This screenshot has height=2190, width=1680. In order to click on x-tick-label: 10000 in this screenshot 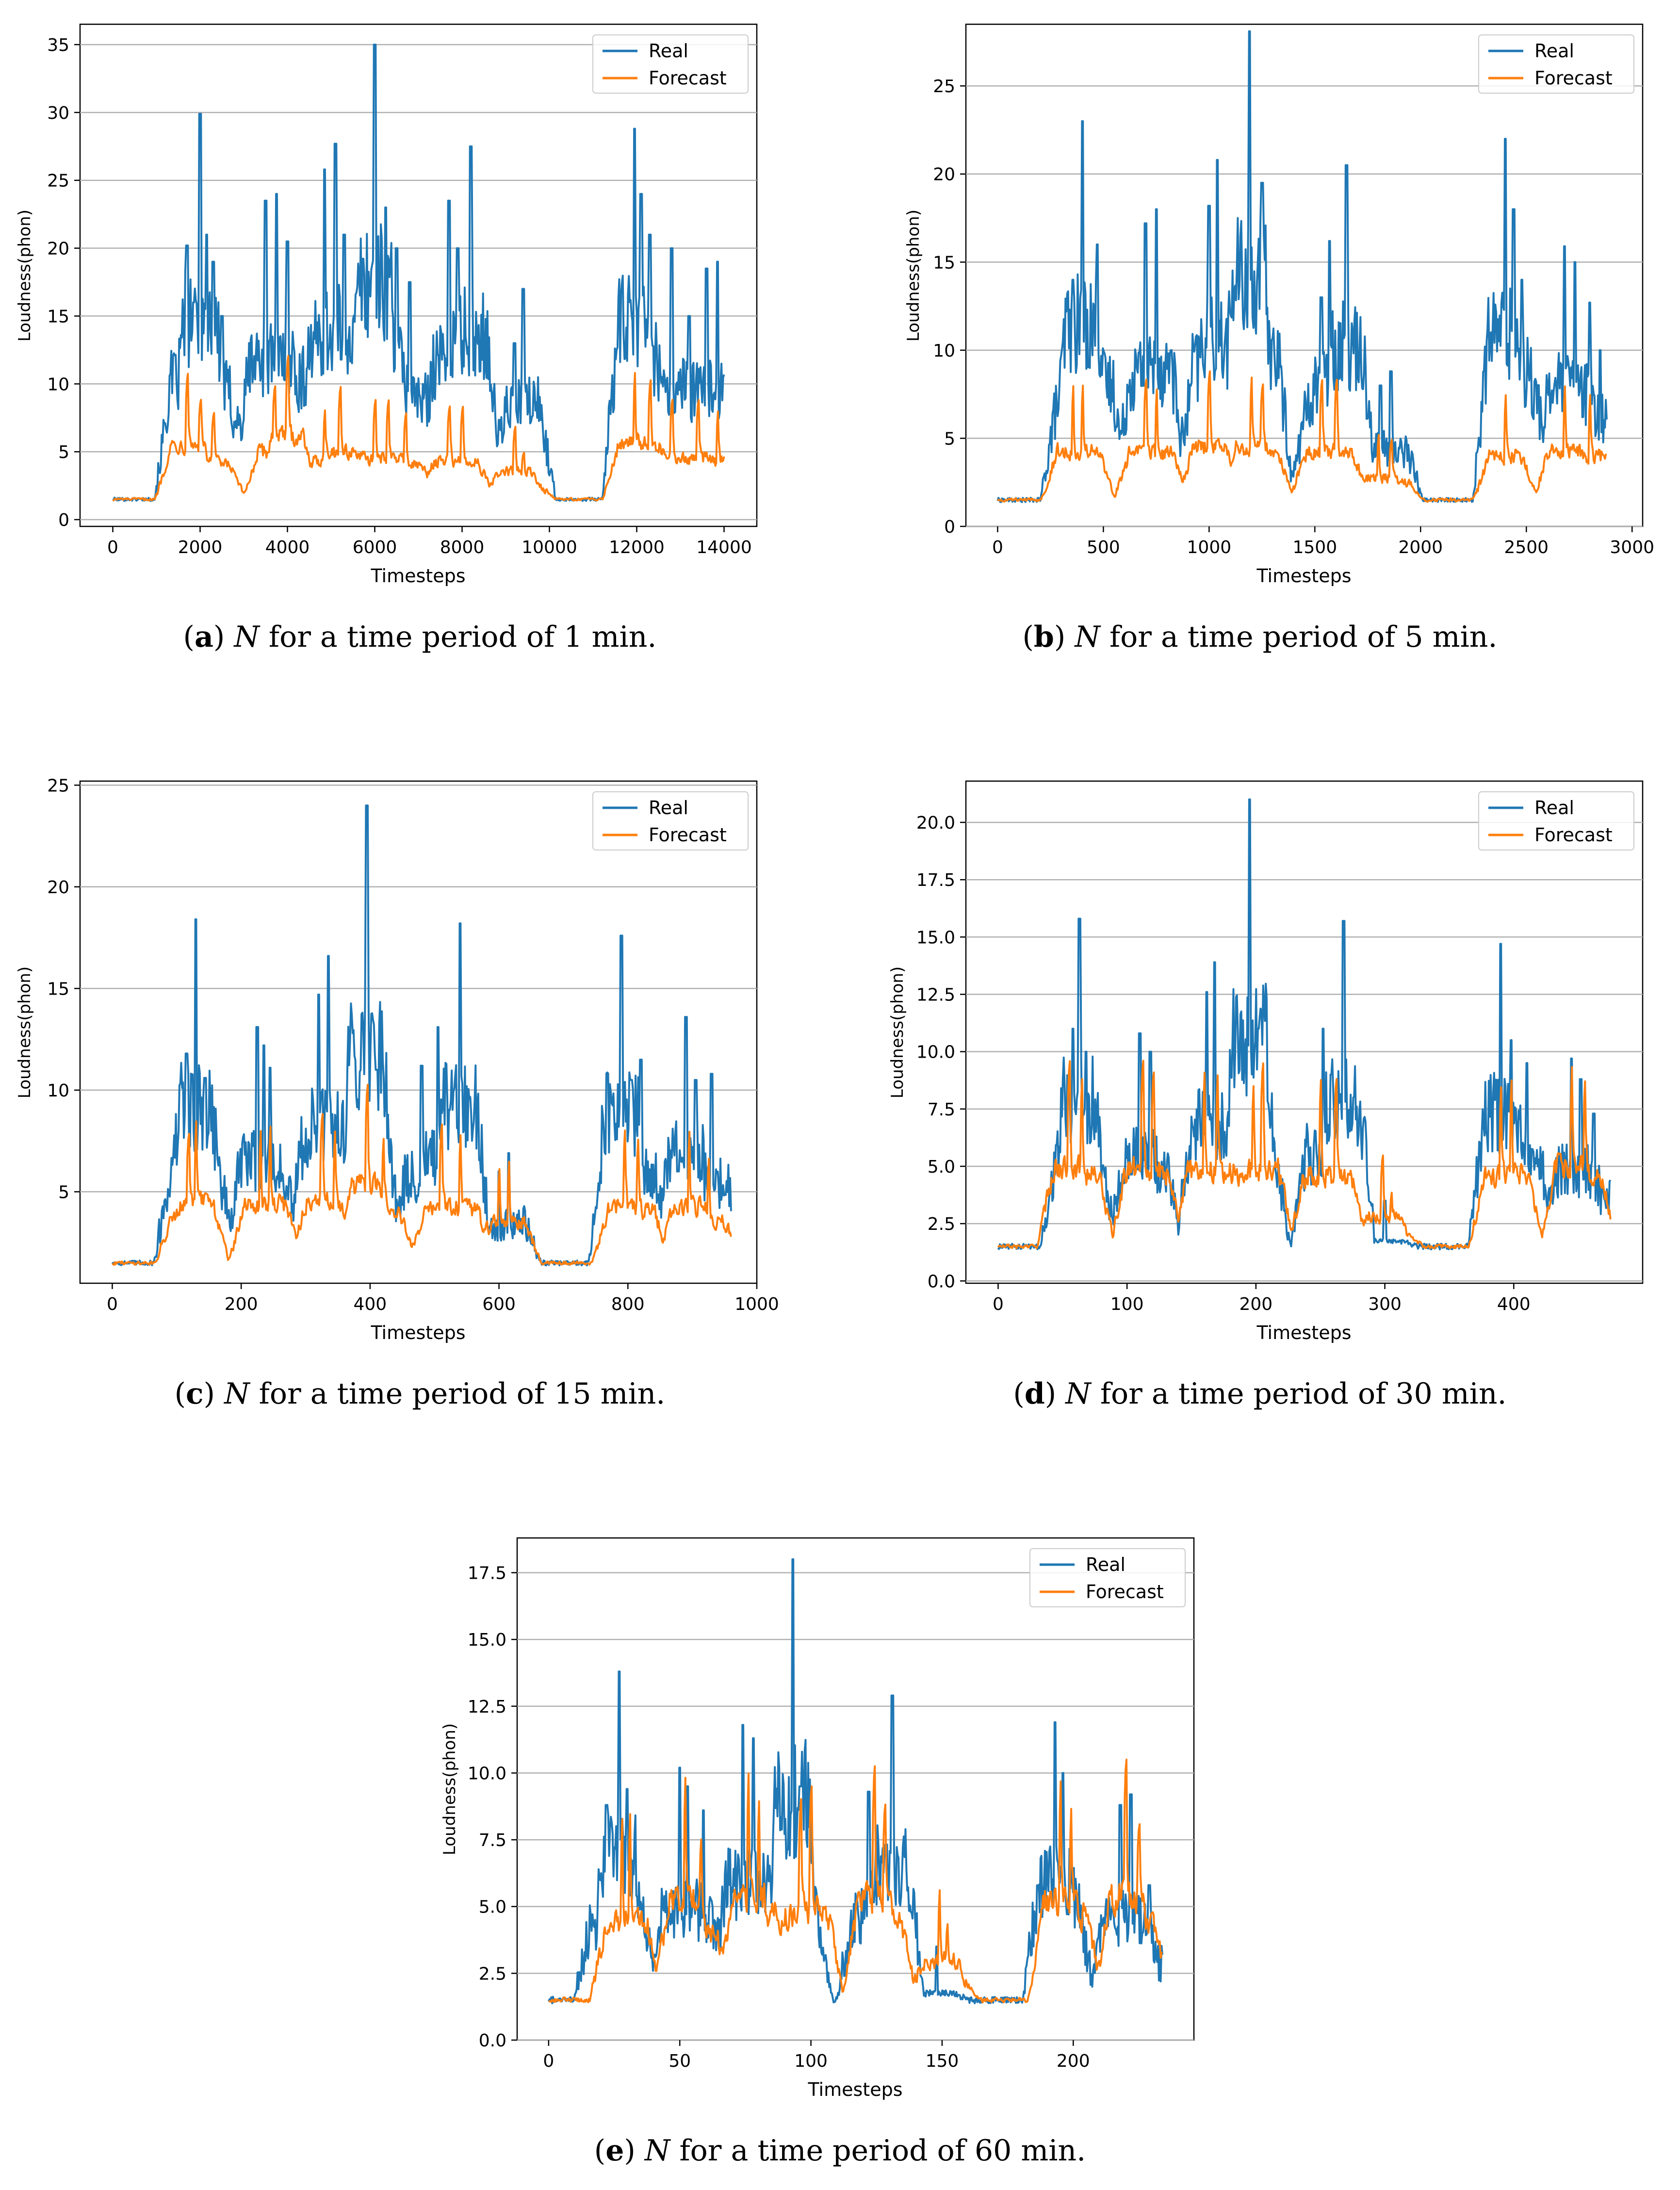, I will do `click(549, 547)`.